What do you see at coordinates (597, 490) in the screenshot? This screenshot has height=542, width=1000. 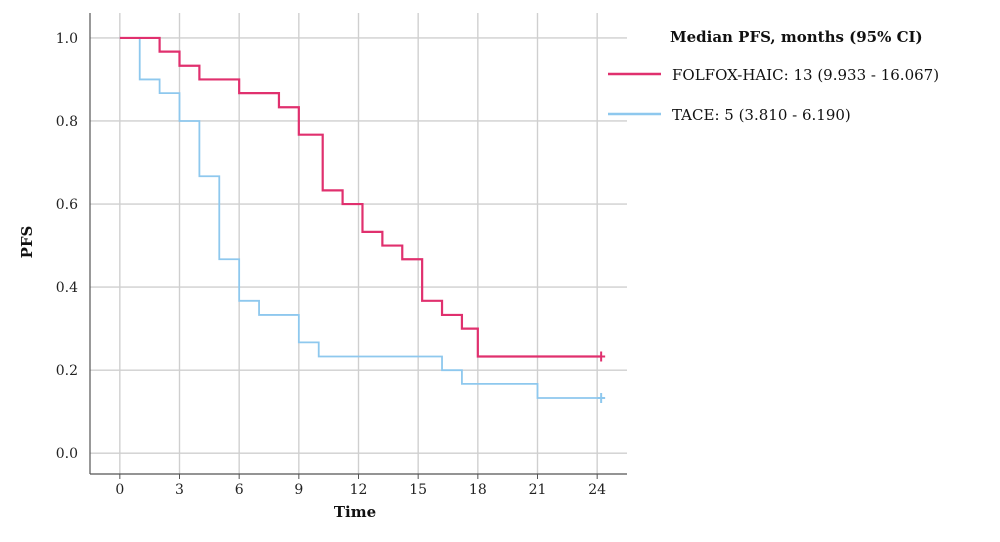 I see `x-tick-label: 24` at bounding box center [597, 490].